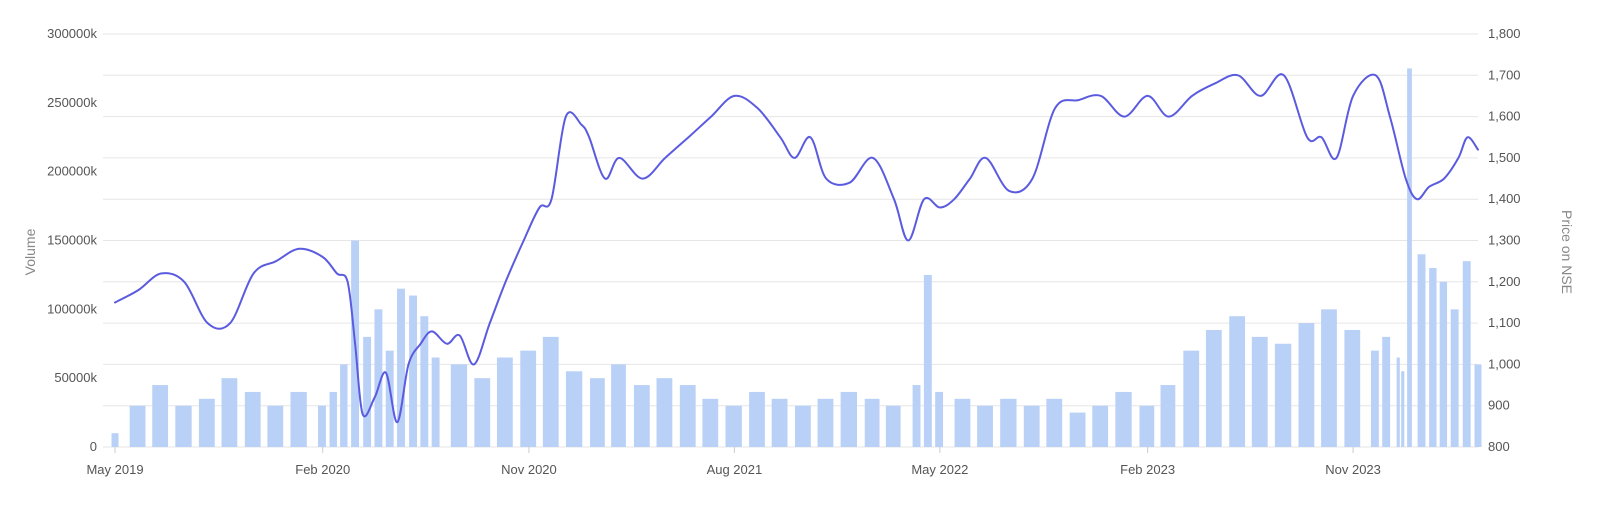 Image resolution: width=1600 pixels, height=508 pixels. Describe the element at coordinates (1504, 322) in the screenshot. I see `right-tick-label: 1,100` at that location.